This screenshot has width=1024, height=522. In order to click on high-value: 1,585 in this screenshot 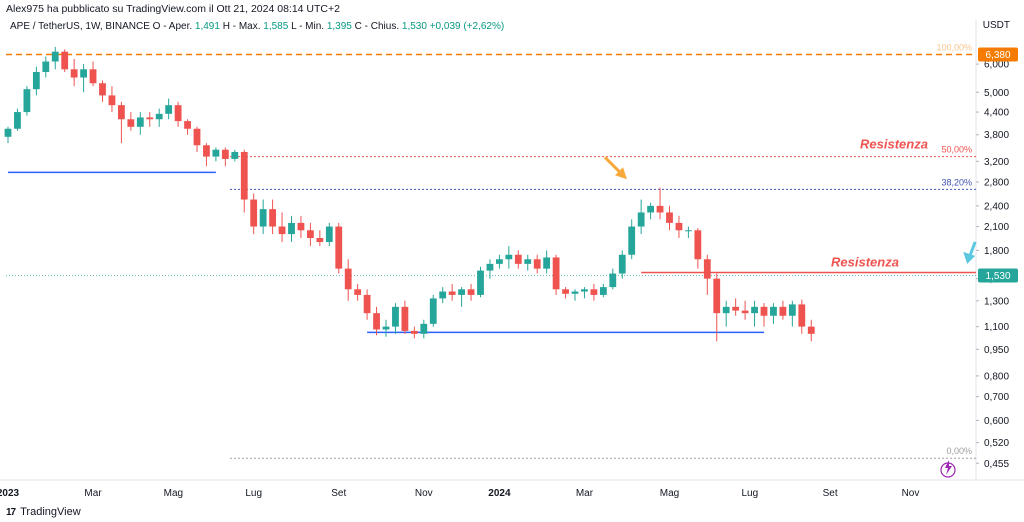, I will do `click(276, 26)`.